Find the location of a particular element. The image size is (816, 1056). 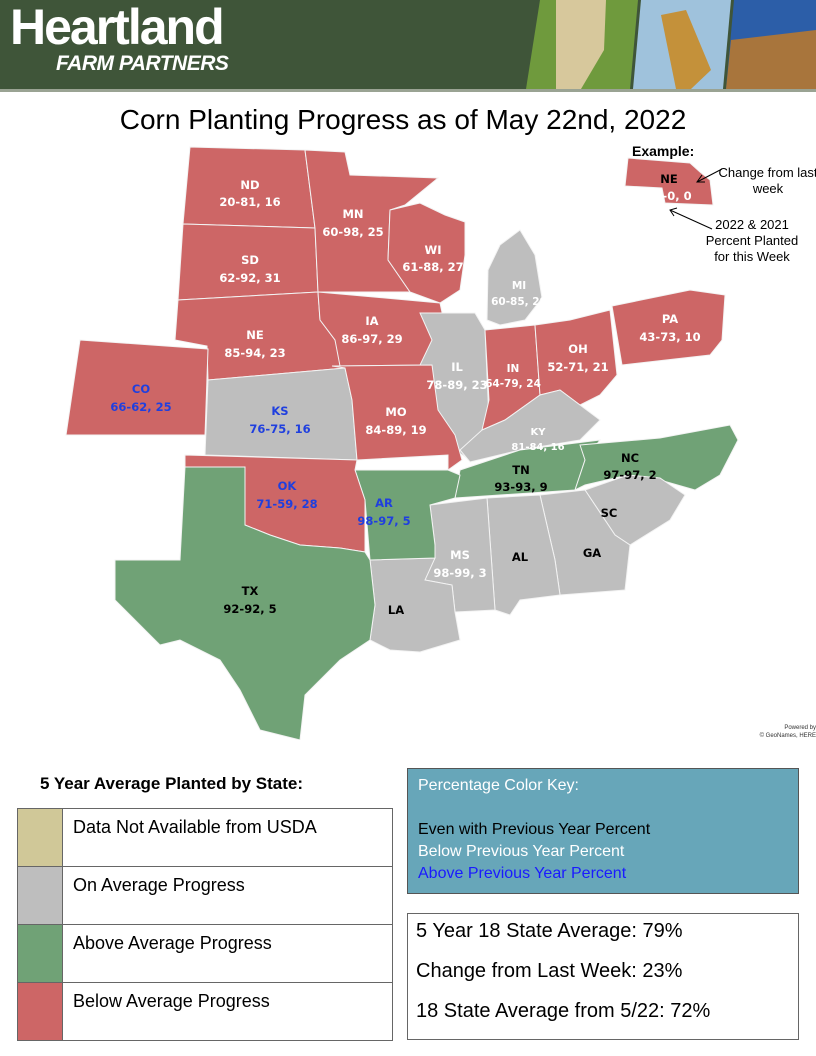

label-nd-values: 20-81, 16 is located at coordinates (249, 202).